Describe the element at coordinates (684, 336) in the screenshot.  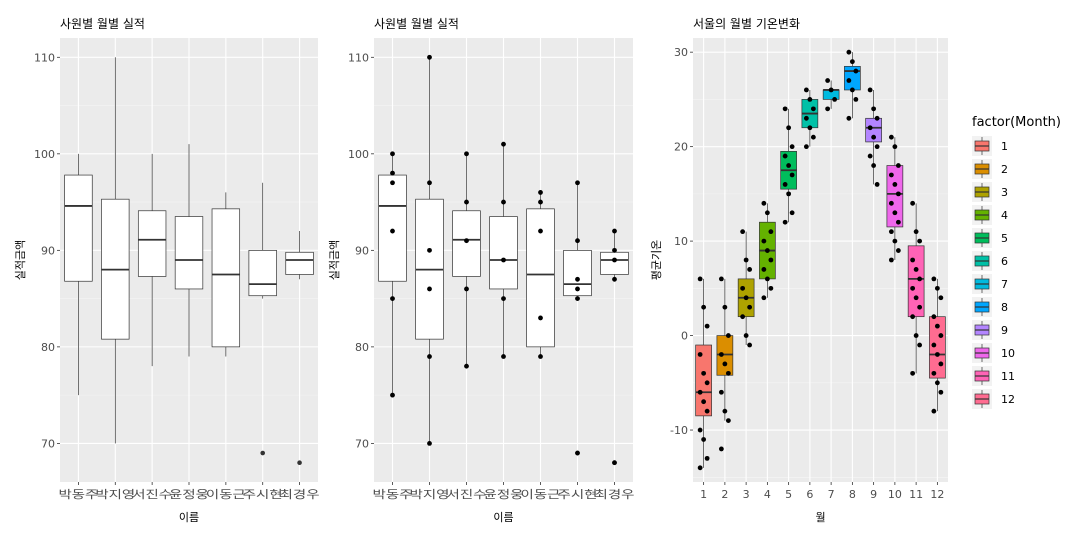
I see `y-tick-label: 0` at that location.